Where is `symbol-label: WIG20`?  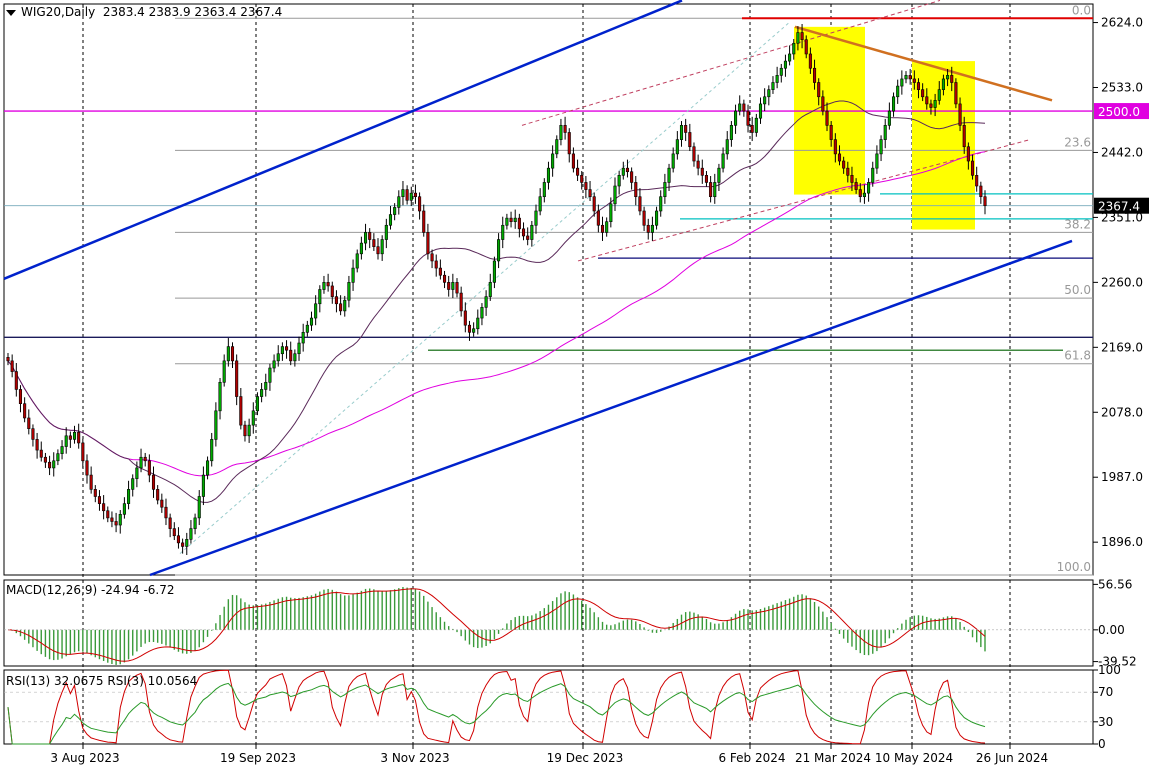
symbol-label: WIG20 is located at coordinates (41, 12).